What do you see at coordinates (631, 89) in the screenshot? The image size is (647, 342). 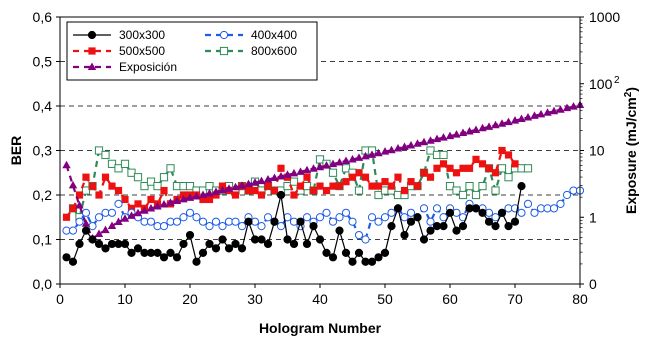 I see `y2-axis-title-tail: )` at bounding box center [631, 89].